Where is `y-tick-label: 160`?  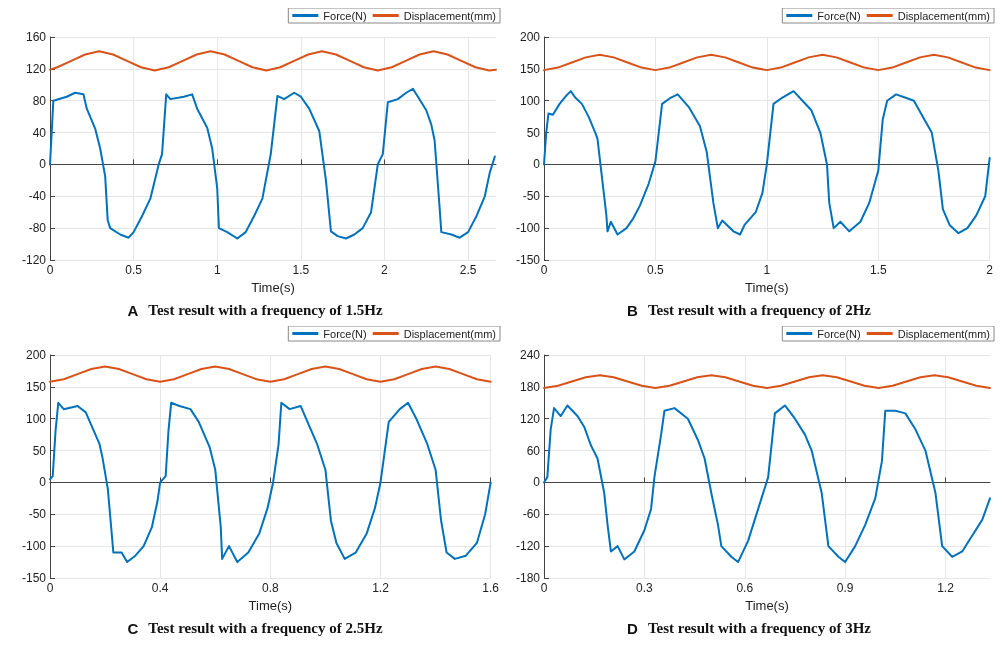 y-tick-label: 160 is located at coordinates (36, 37).